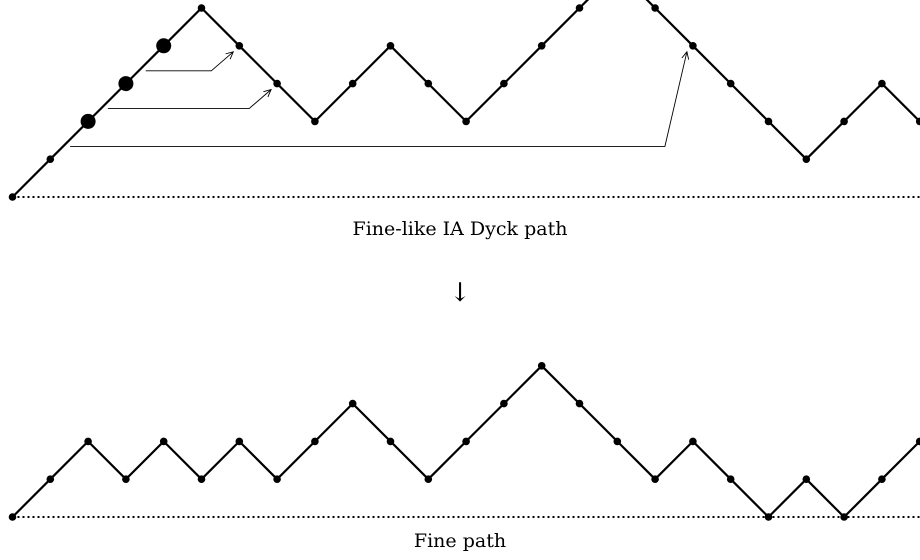 The width and height of the screenshot is (920, 560). I want to click on top-diagram-caption: Fine-like IA Dyck path, so click(460, 229).